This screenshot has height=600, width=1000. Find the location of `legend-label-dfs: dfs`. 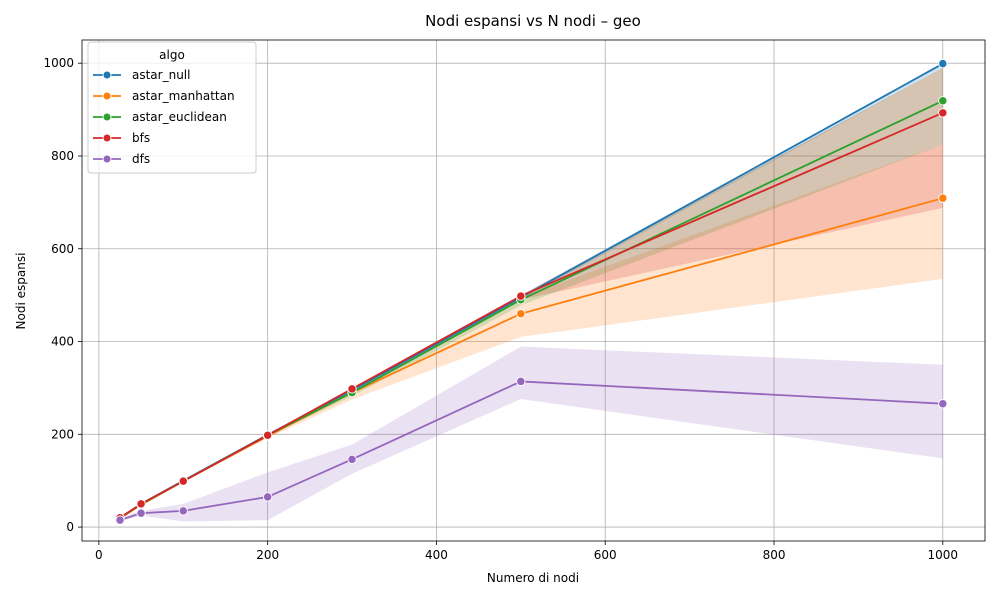

legend-label-dfs: dfs is located at coordinates (141, 159).